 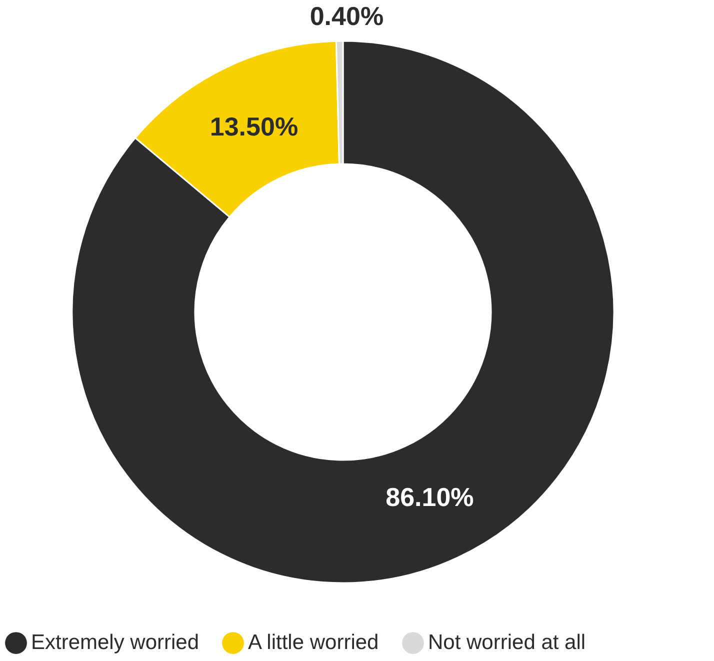 What do you see at coordinates (115, 642) in the screenshot?
I see `legend-label: Extremely worried` at bounding box center [115, 642].